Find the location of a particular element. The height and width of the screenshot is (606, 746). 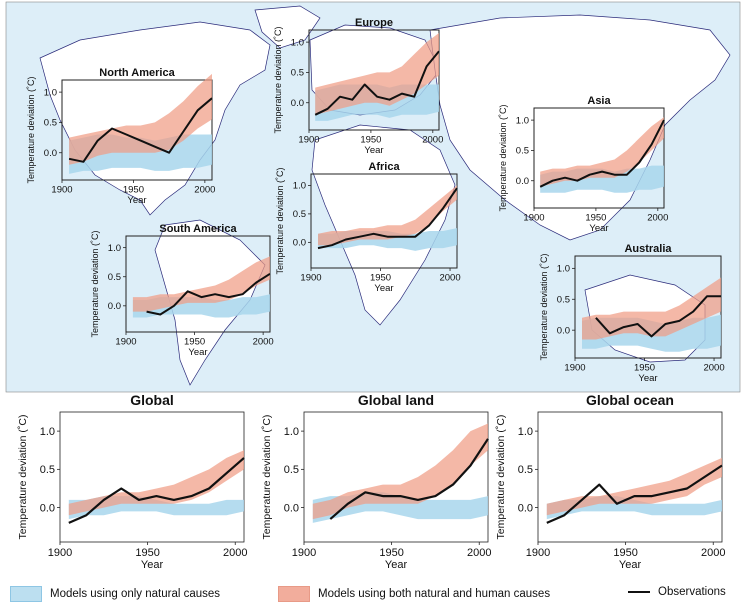

y-axis-label-south-america: Temperature deviation (˚C) is located at coordinates (95, 283).